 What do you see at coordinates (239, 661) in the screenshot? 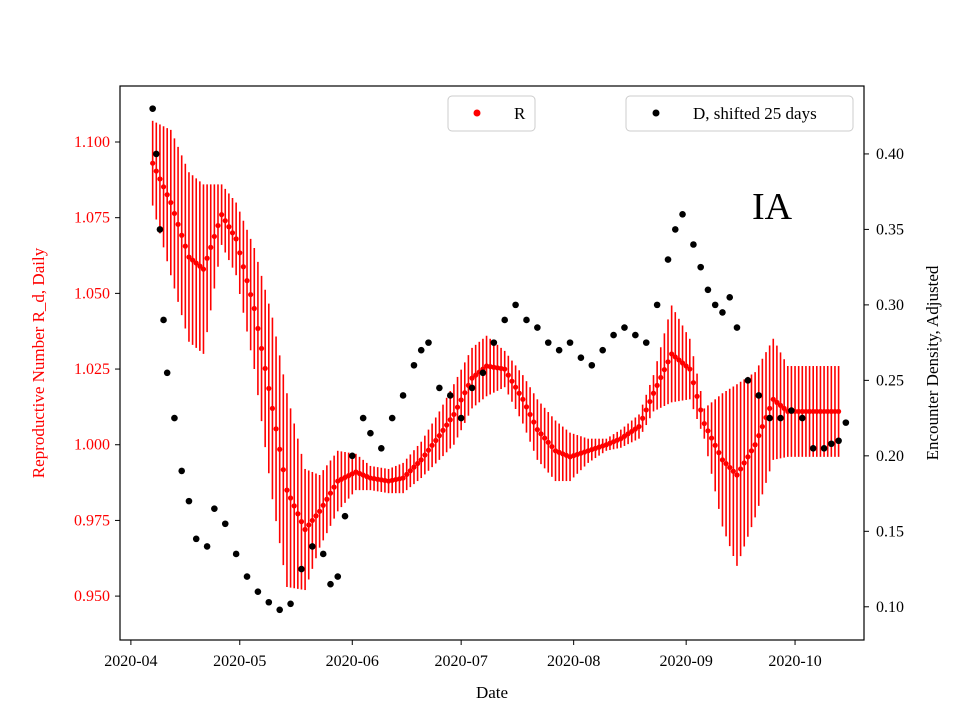
I see `x-tick-label: 2020-05` at bounding box center [239, 661].